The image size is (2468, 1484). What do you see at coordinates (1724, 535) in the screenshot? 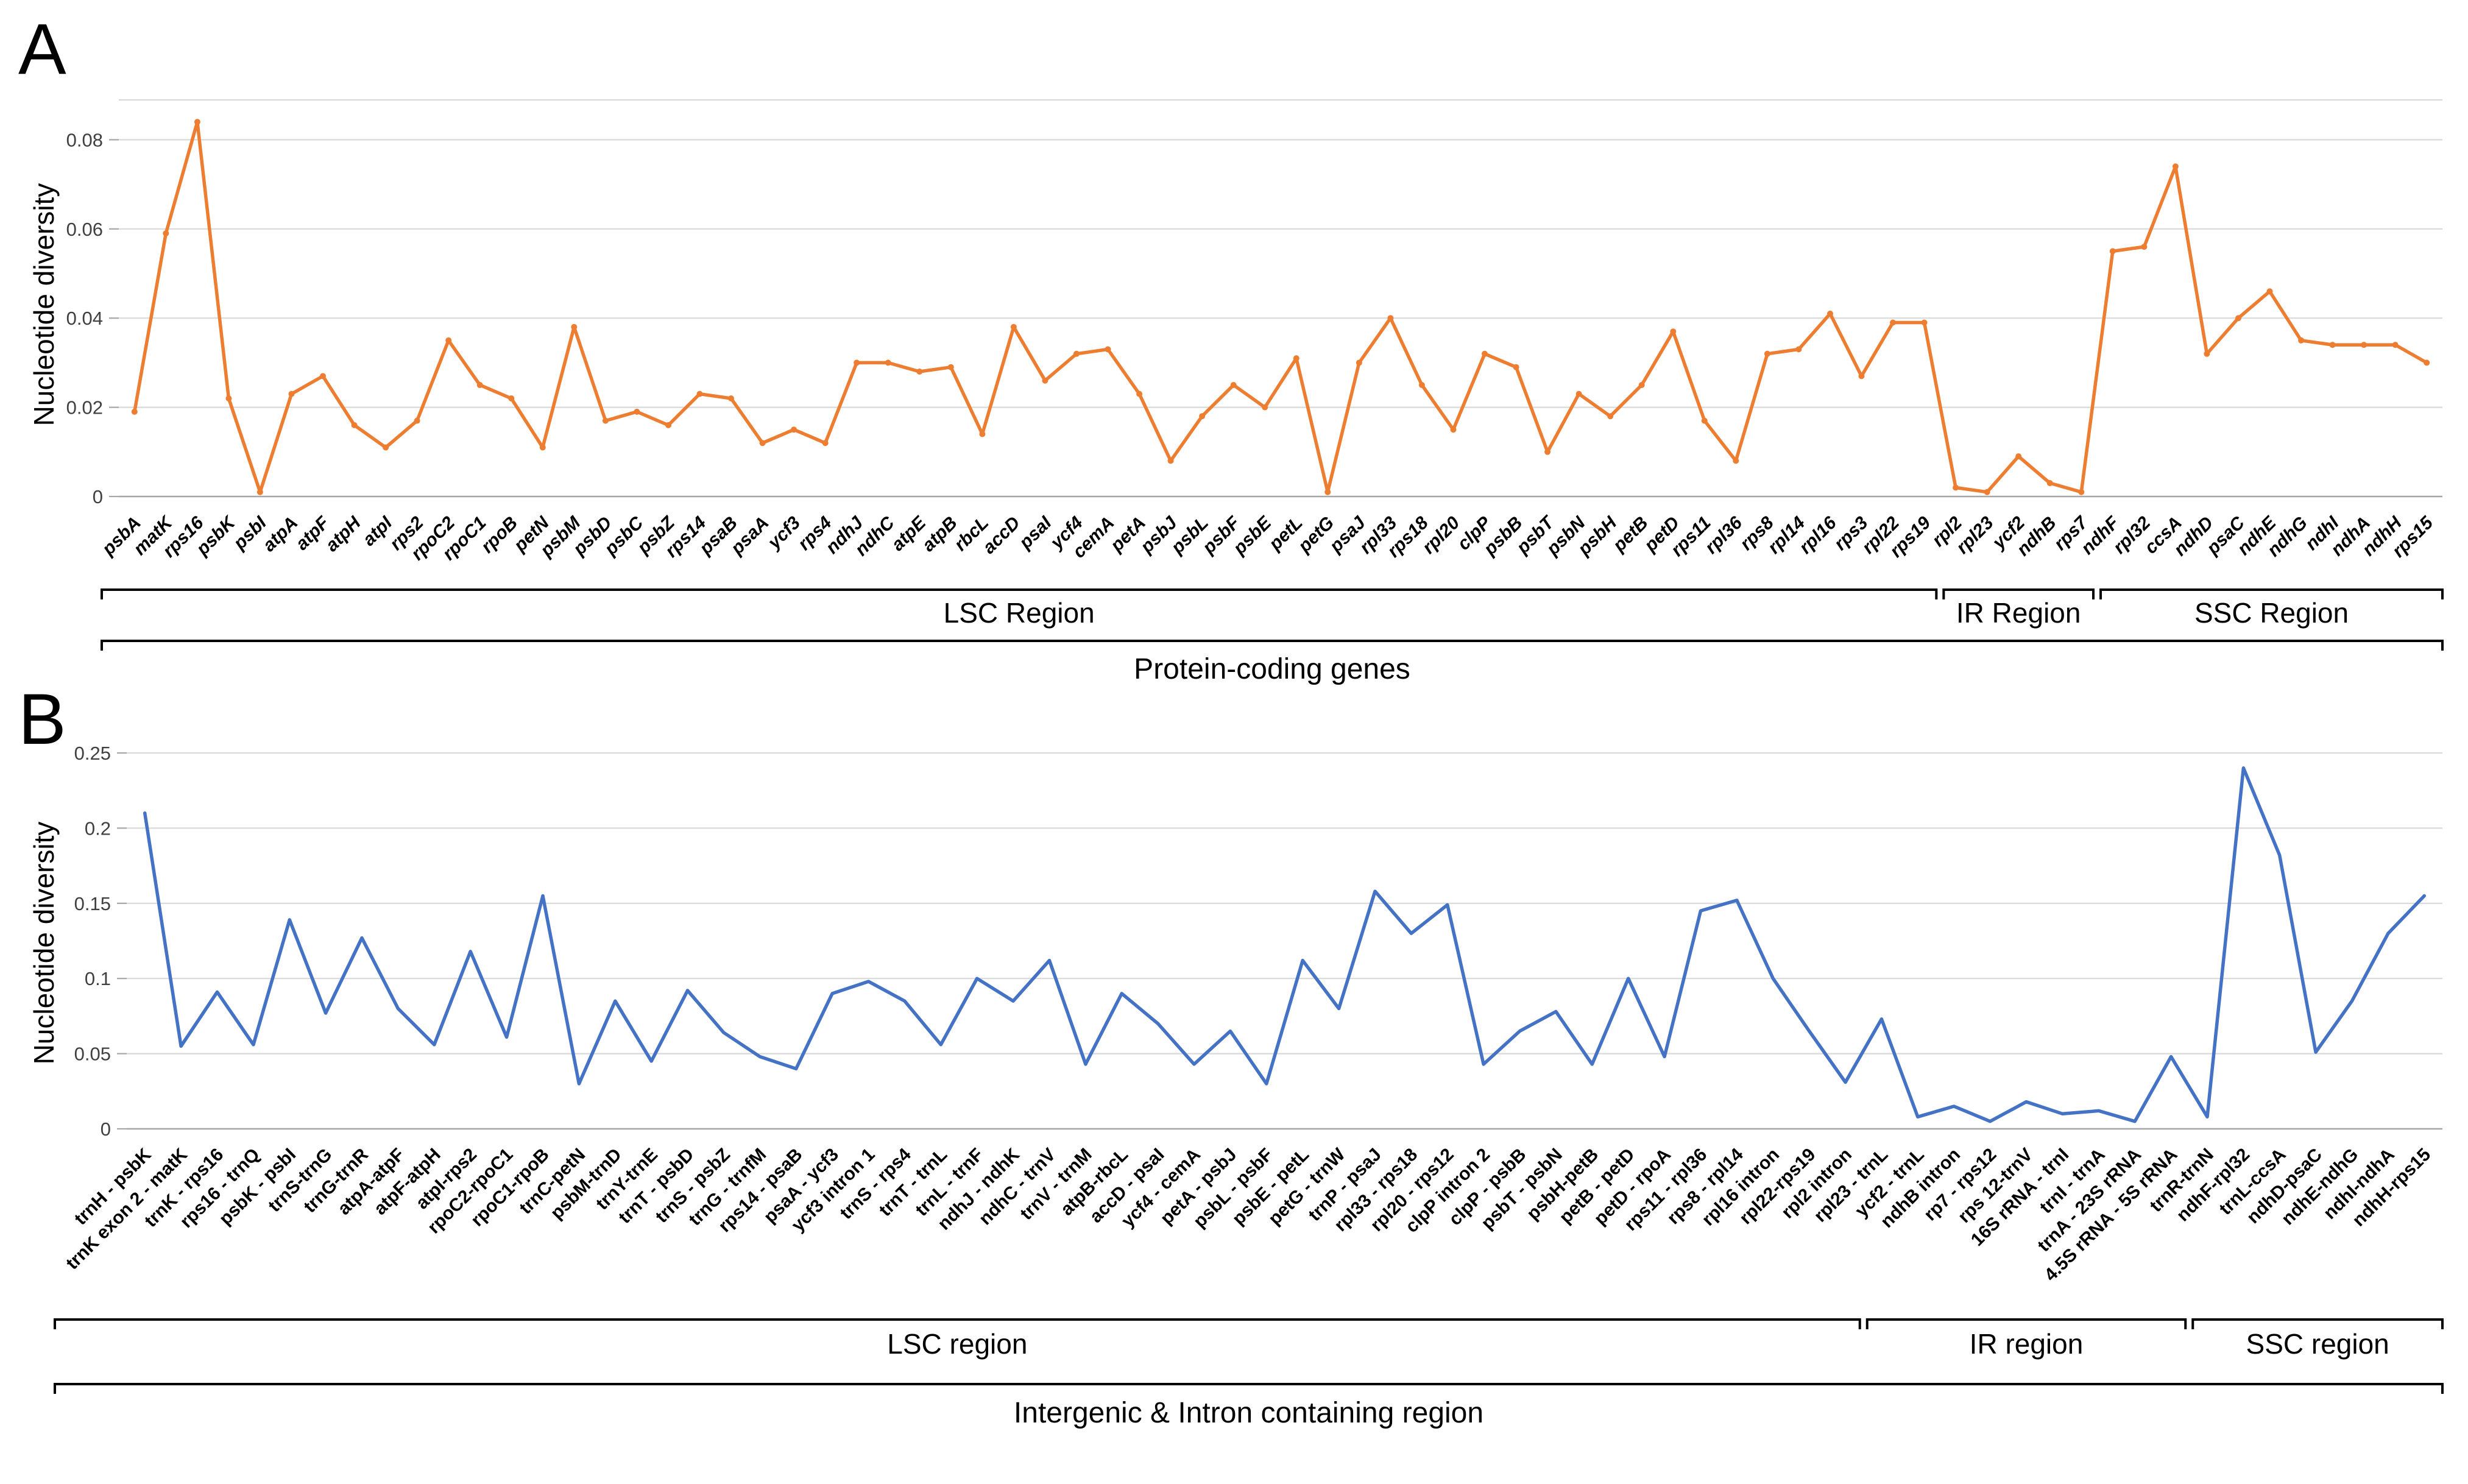
I see `panel-a-x-tick-label: rpl36` at bounding box center [1724, 535].